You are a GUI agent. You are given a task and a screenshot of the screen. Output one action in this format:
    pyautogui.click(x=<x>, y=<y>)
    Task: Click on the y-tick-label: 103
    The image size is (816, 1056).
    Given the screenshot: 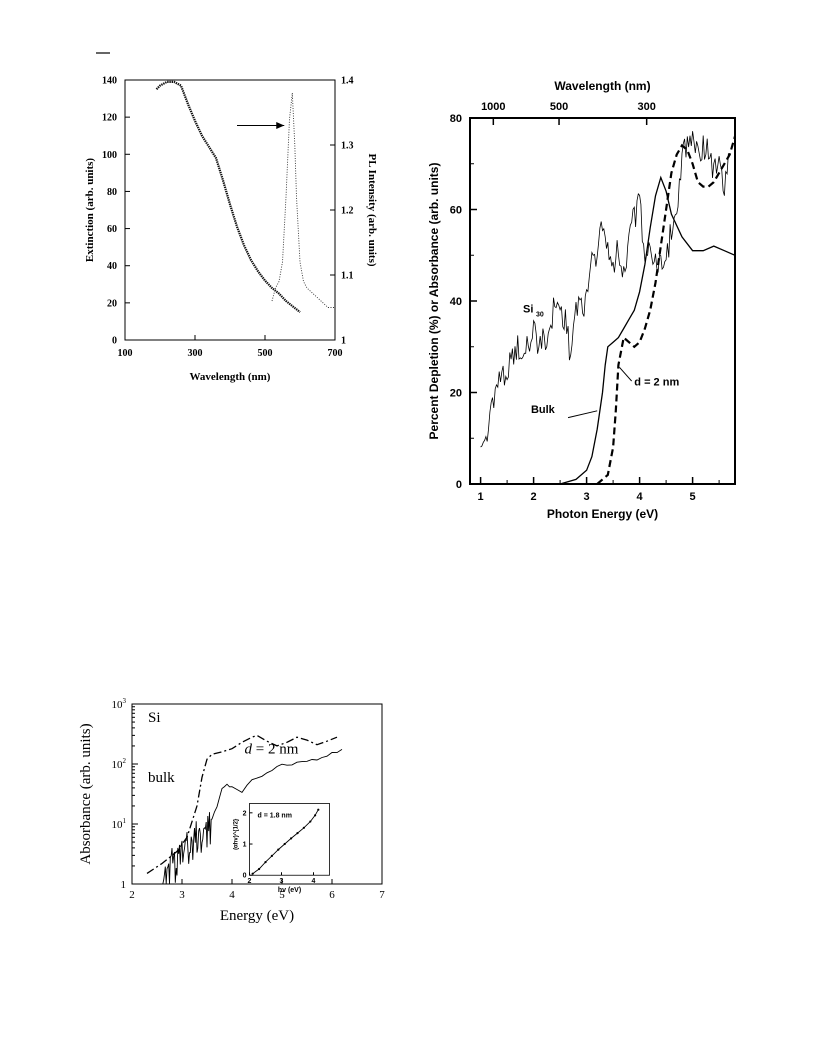 What is the action you would take?
    pyautogui.click(x=119, y=704)
    